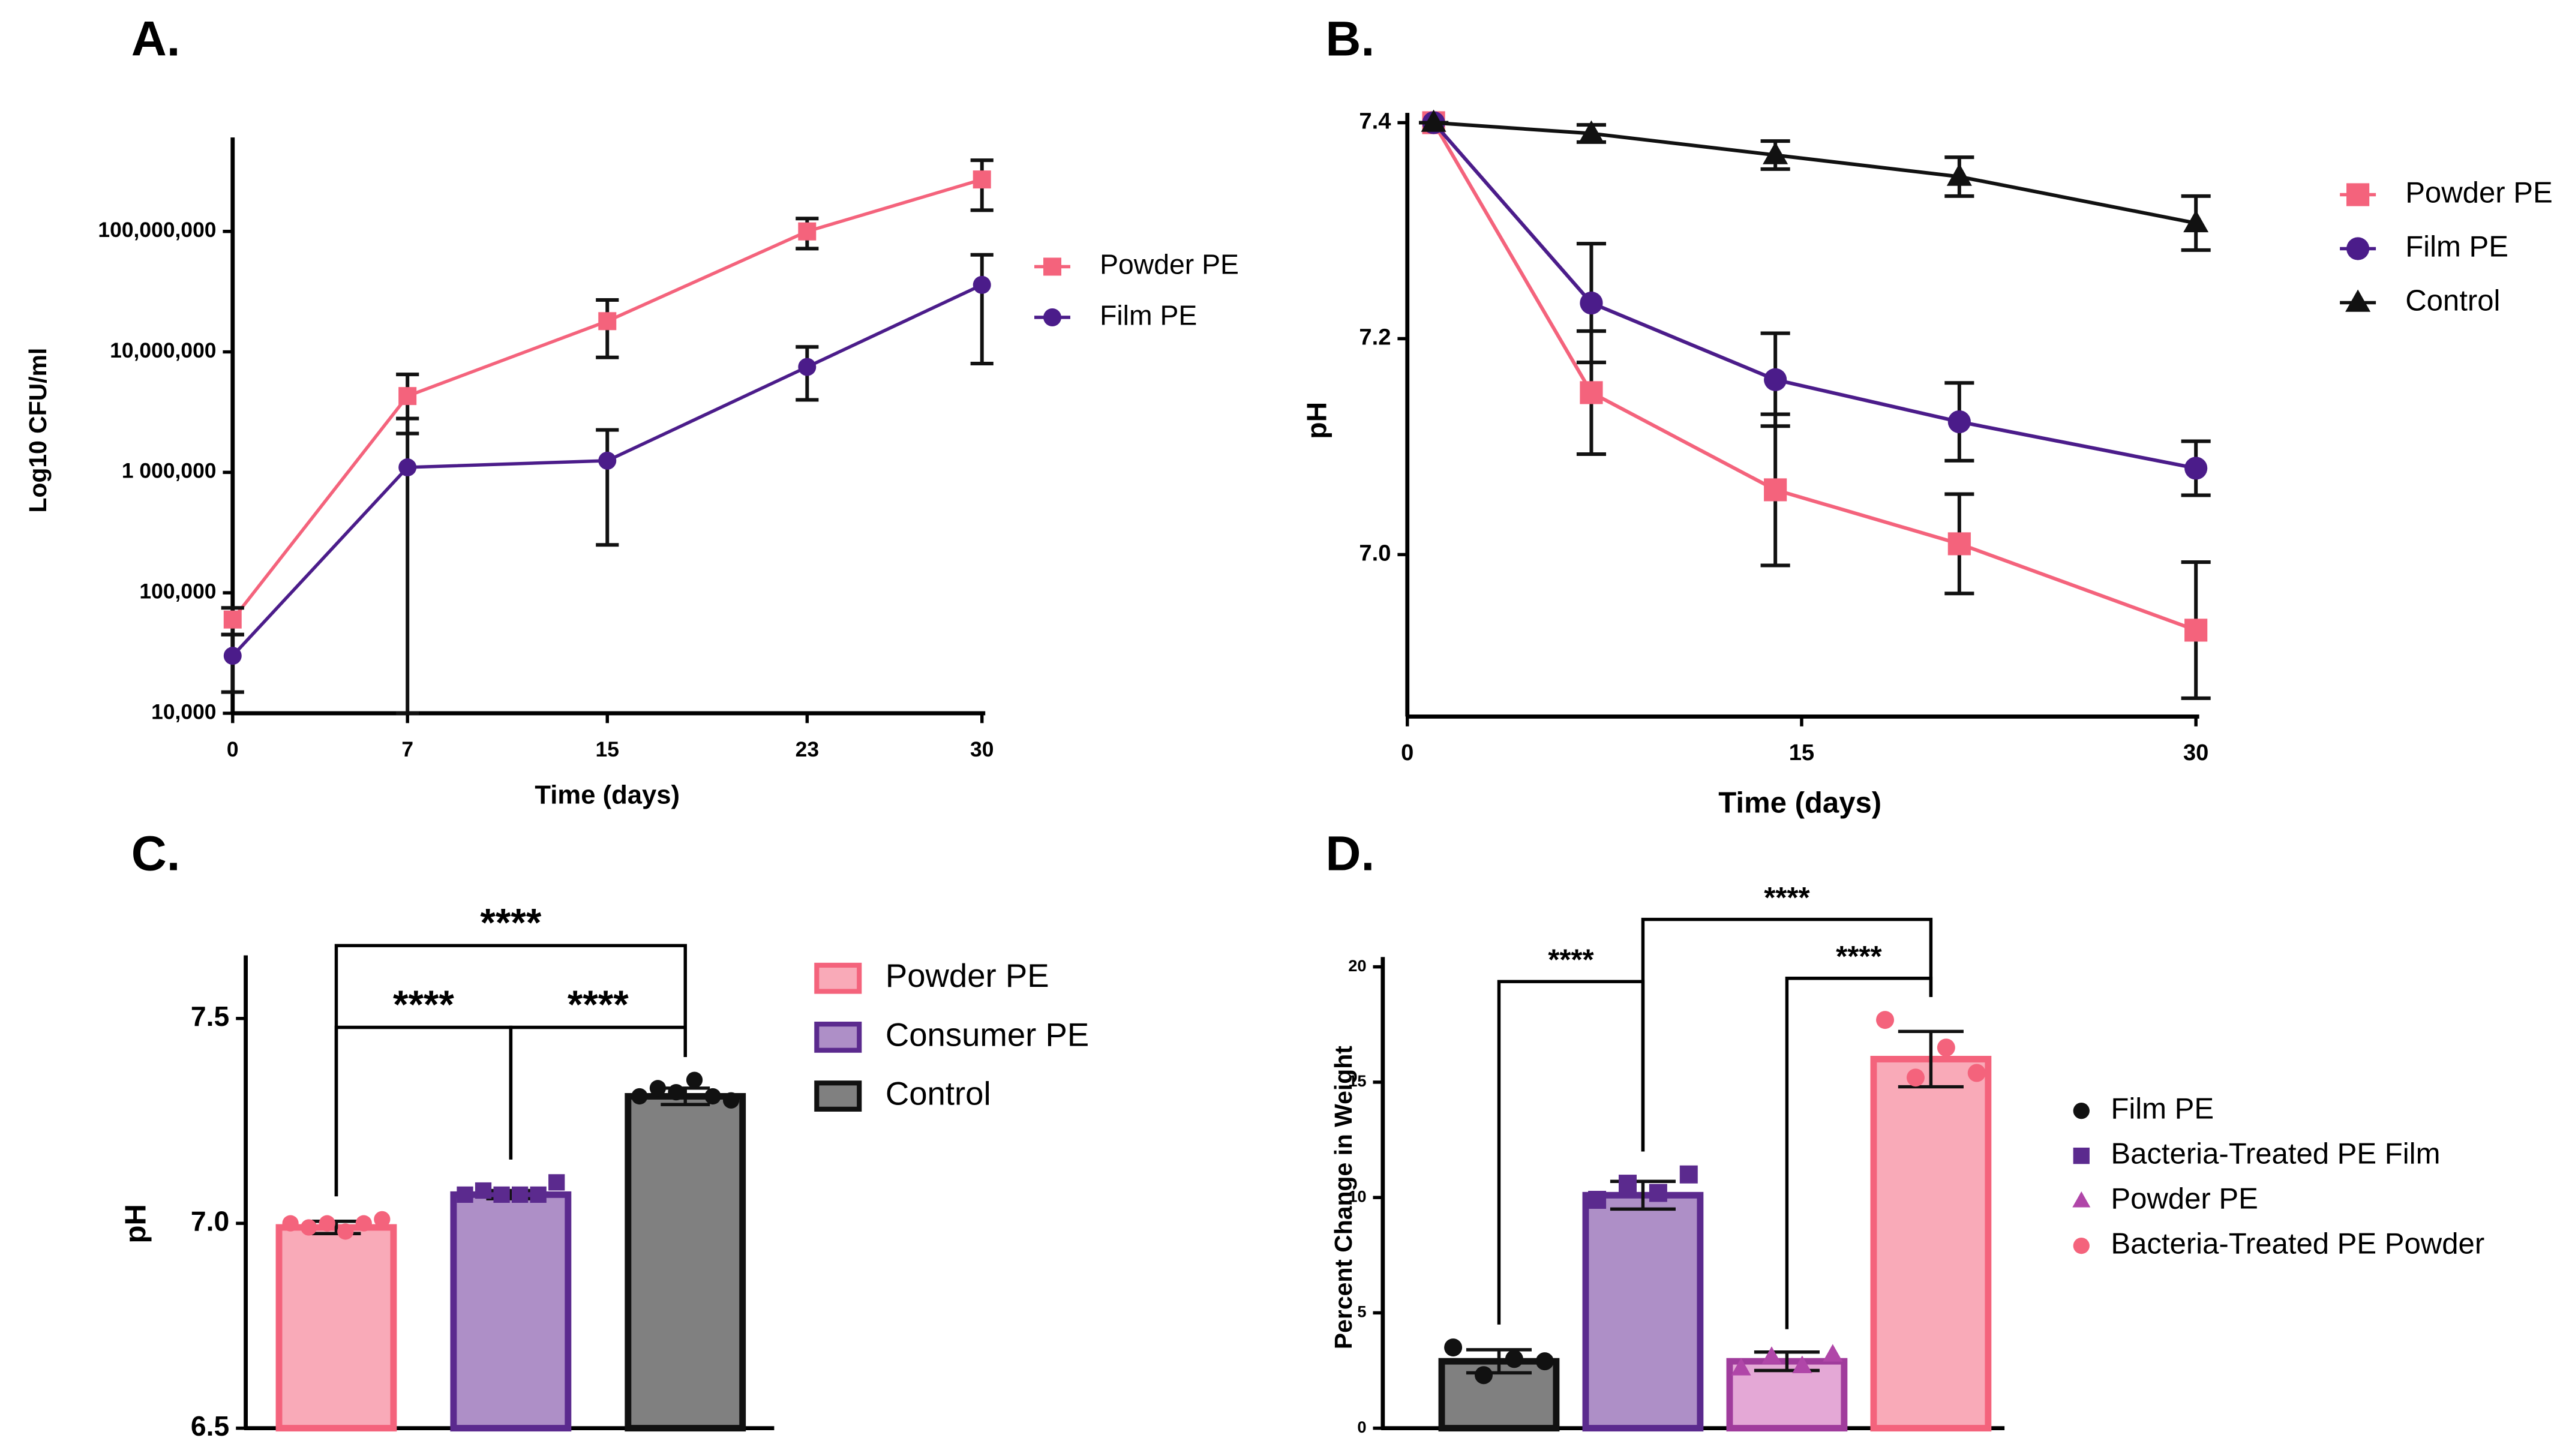 This screenshot has width=2566, height=1456. I want to click on y-tick-label: 1 000,000, so click(169, 471).